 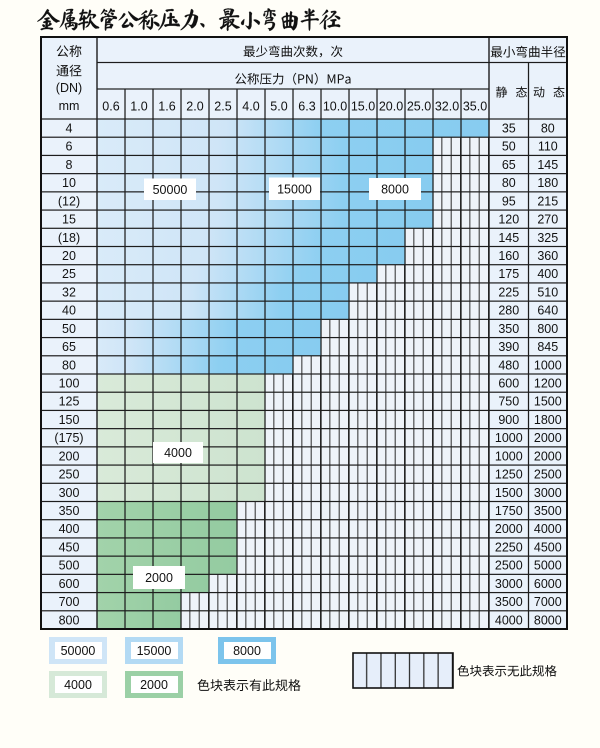 I want to click on svg-text: 20, so click(x=69, y=256).